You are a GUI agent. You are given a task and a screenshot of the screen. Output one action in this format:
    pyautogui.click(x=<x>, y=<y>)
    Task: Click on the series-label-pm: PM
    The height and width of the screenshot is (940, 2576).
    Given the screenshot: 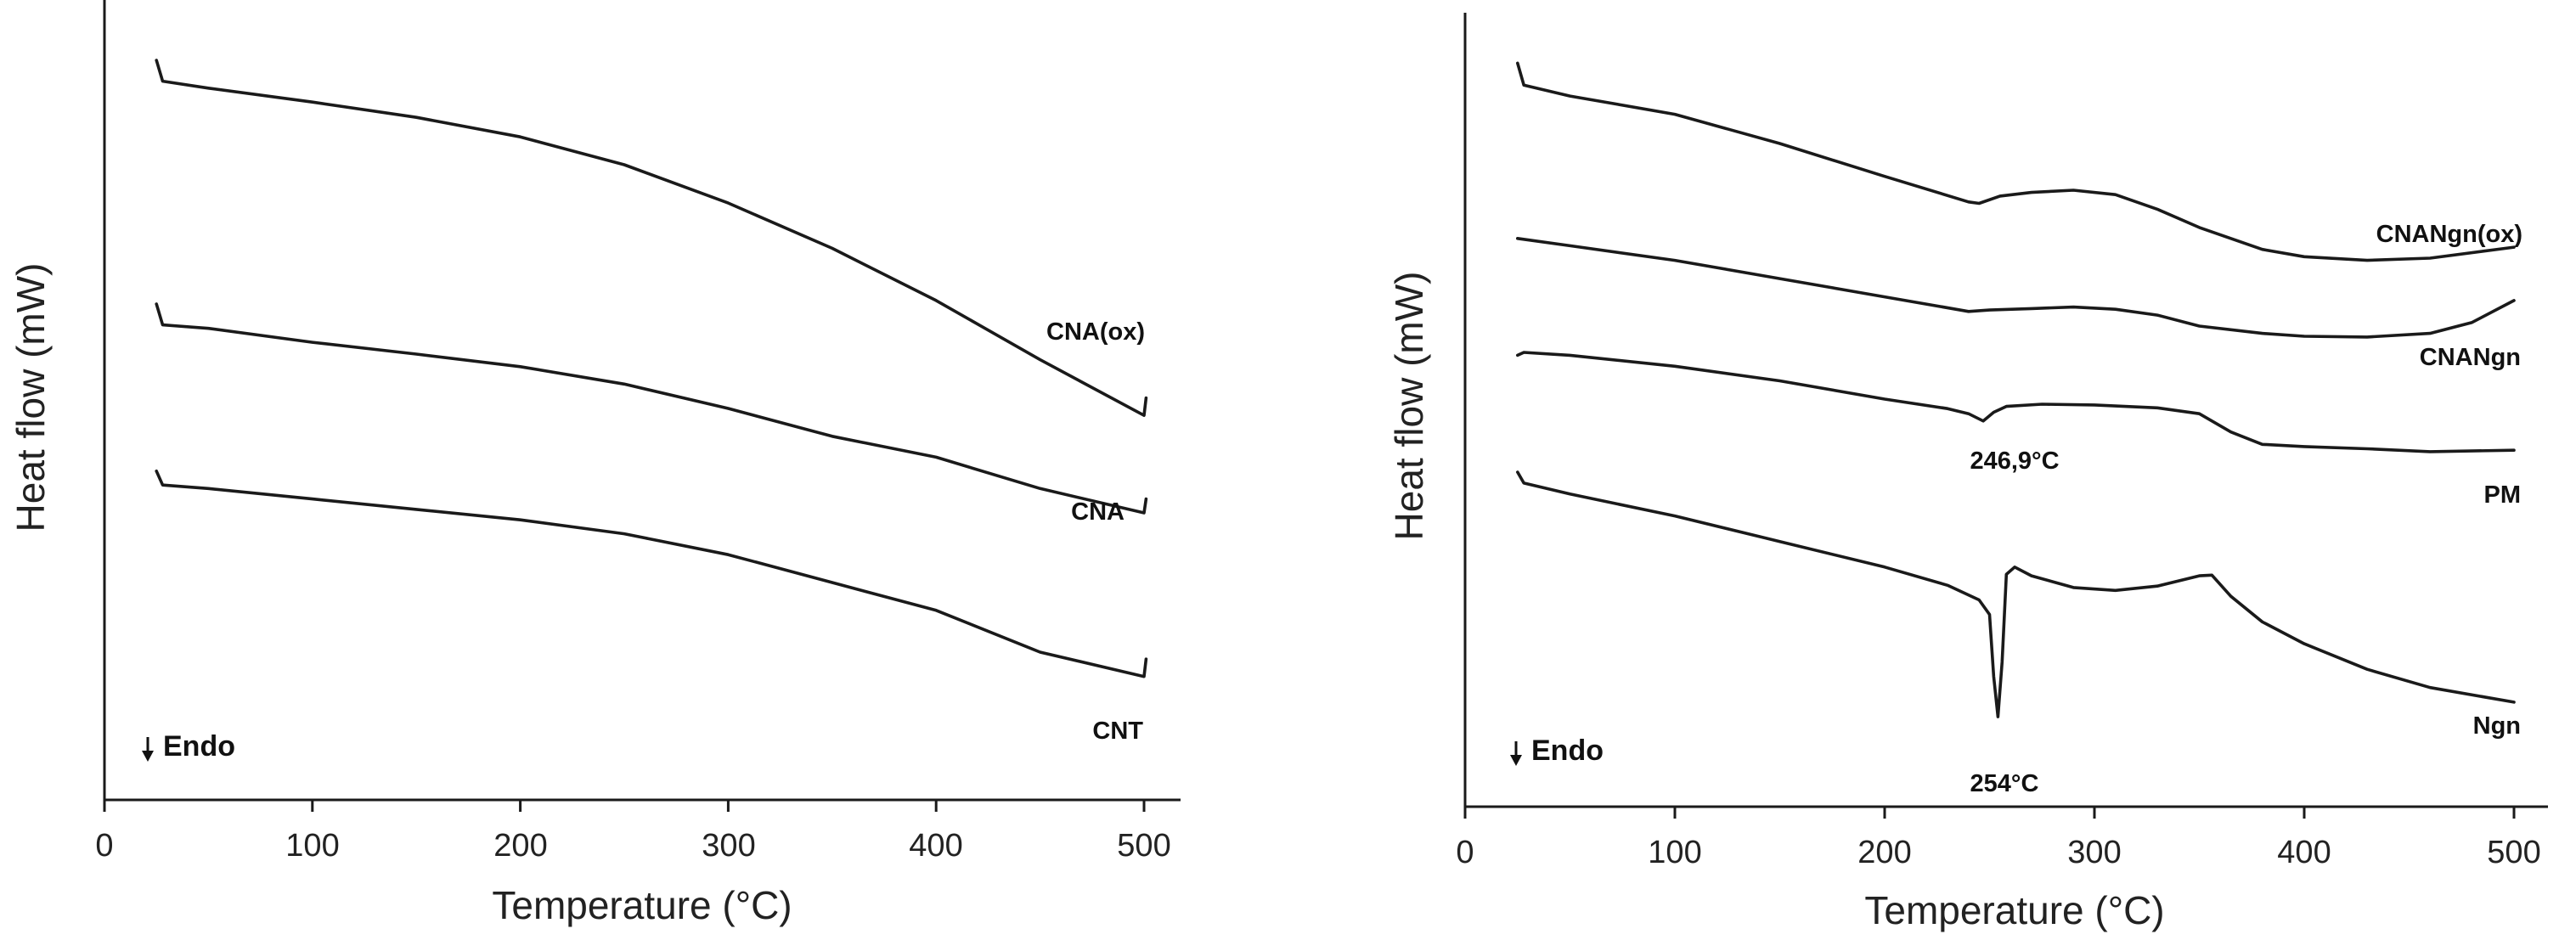 What is the action you would take?
    pyautogui.click(x=2503, y=495)
    